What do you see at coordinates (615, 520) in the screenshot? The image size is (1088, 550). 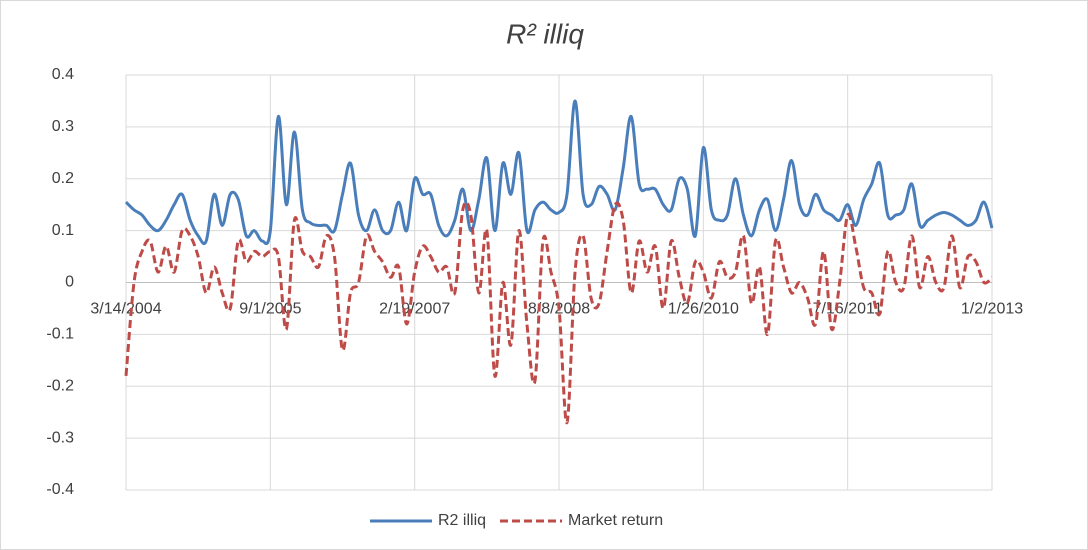 I see `legend-label: Market return` at bounding box center [615, 520].